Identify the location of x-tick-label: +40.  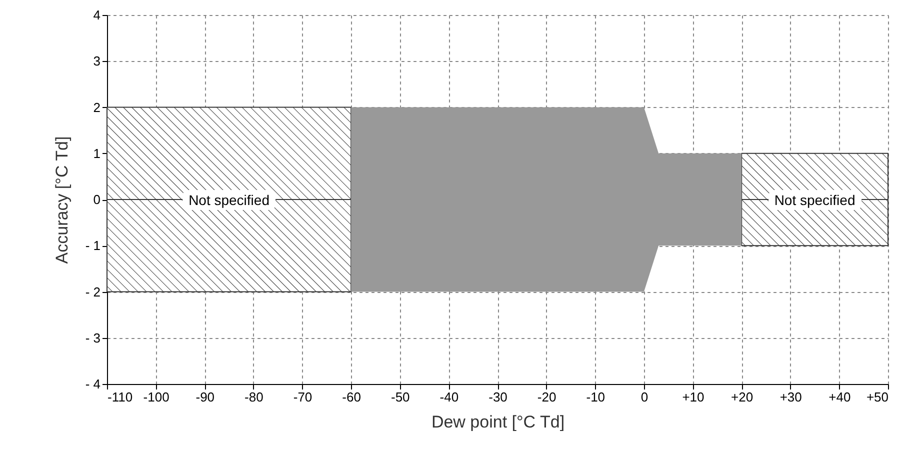
(839, 397).